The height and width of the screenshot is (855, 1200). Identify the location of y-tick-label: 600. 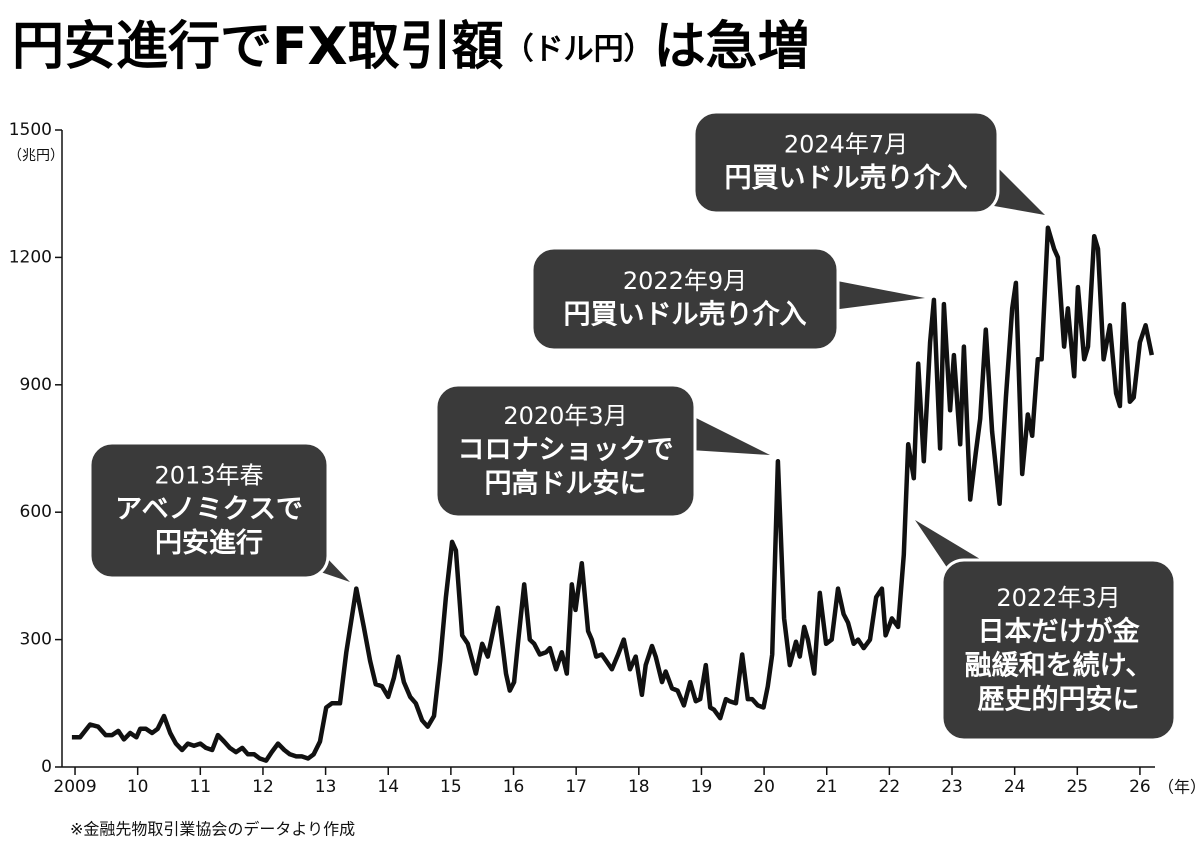
(36, 512).